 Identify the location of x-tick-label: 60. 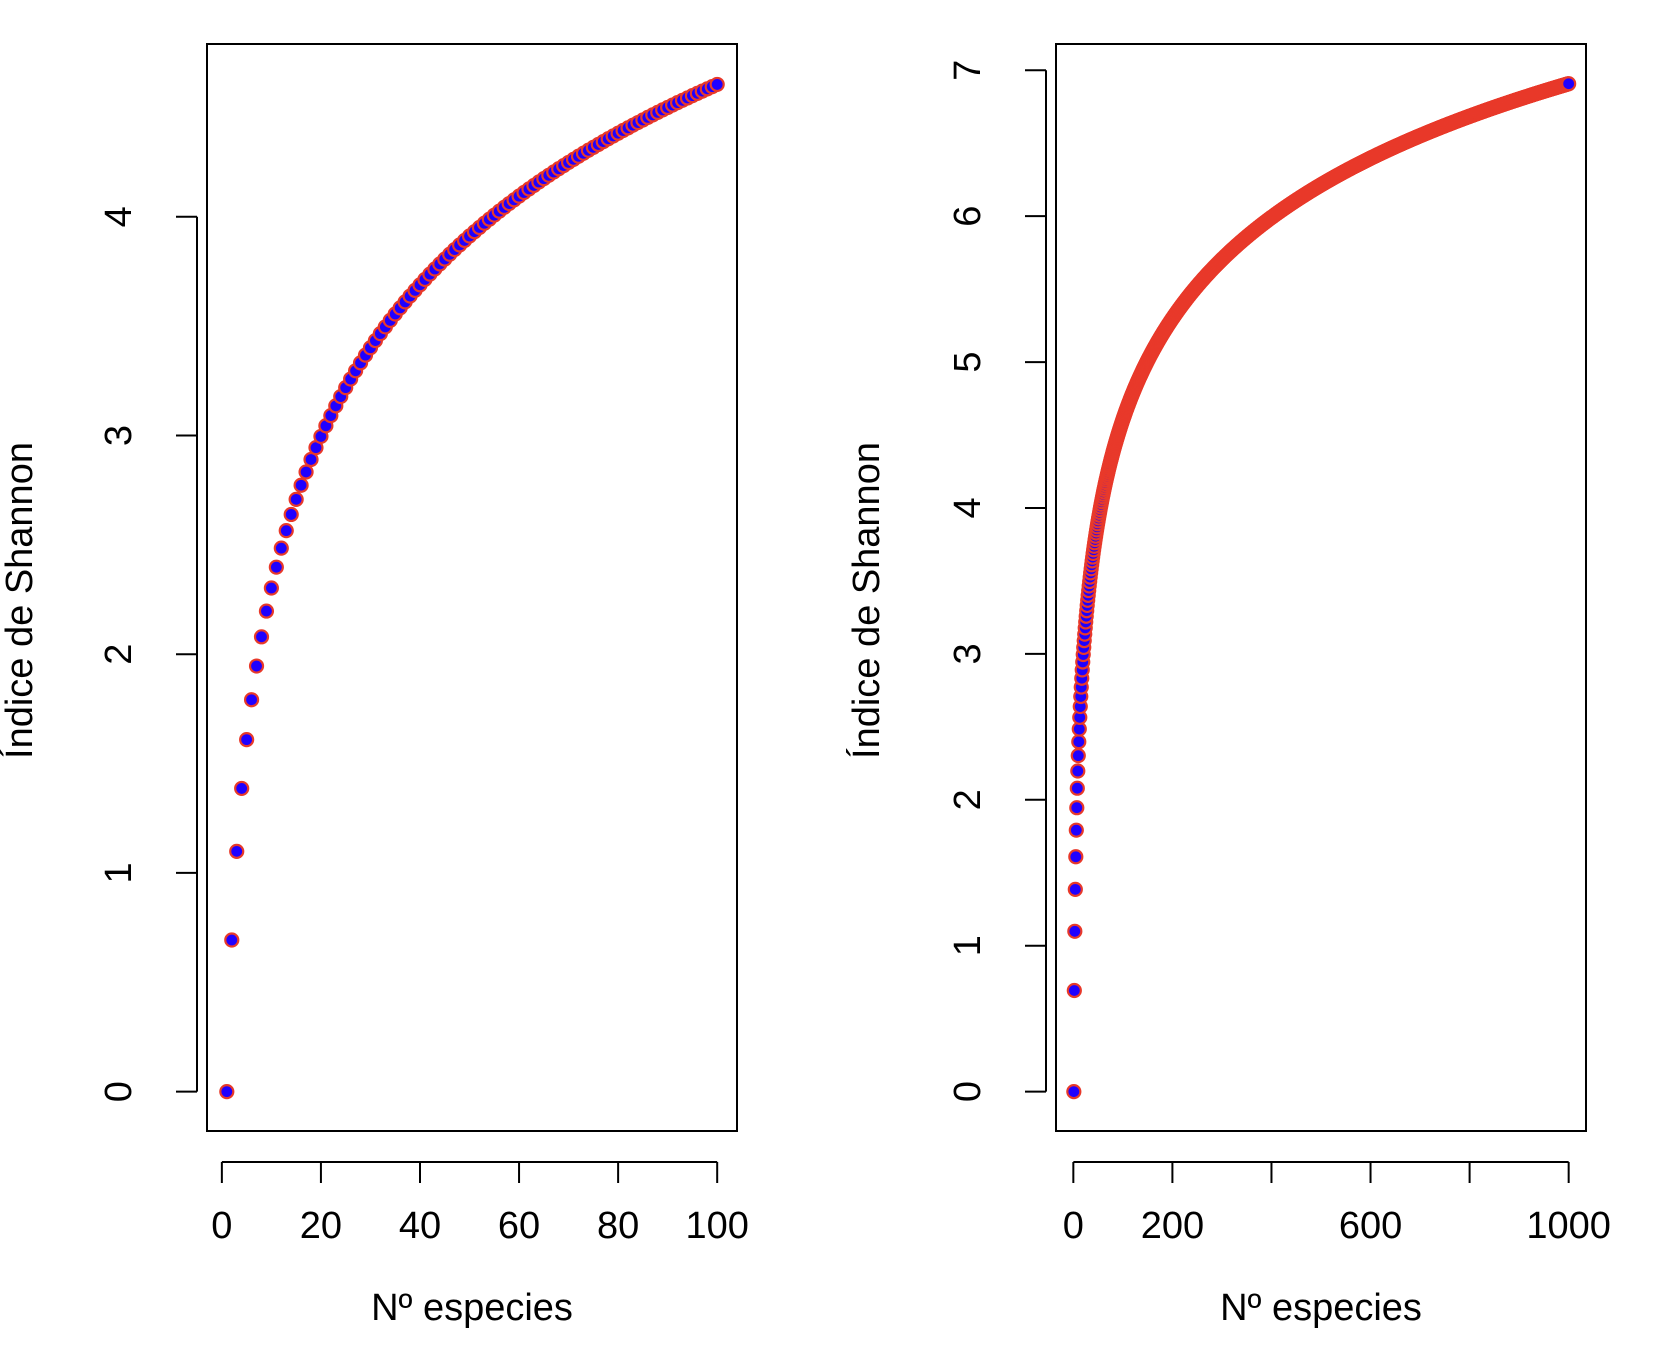
(519, 1226).